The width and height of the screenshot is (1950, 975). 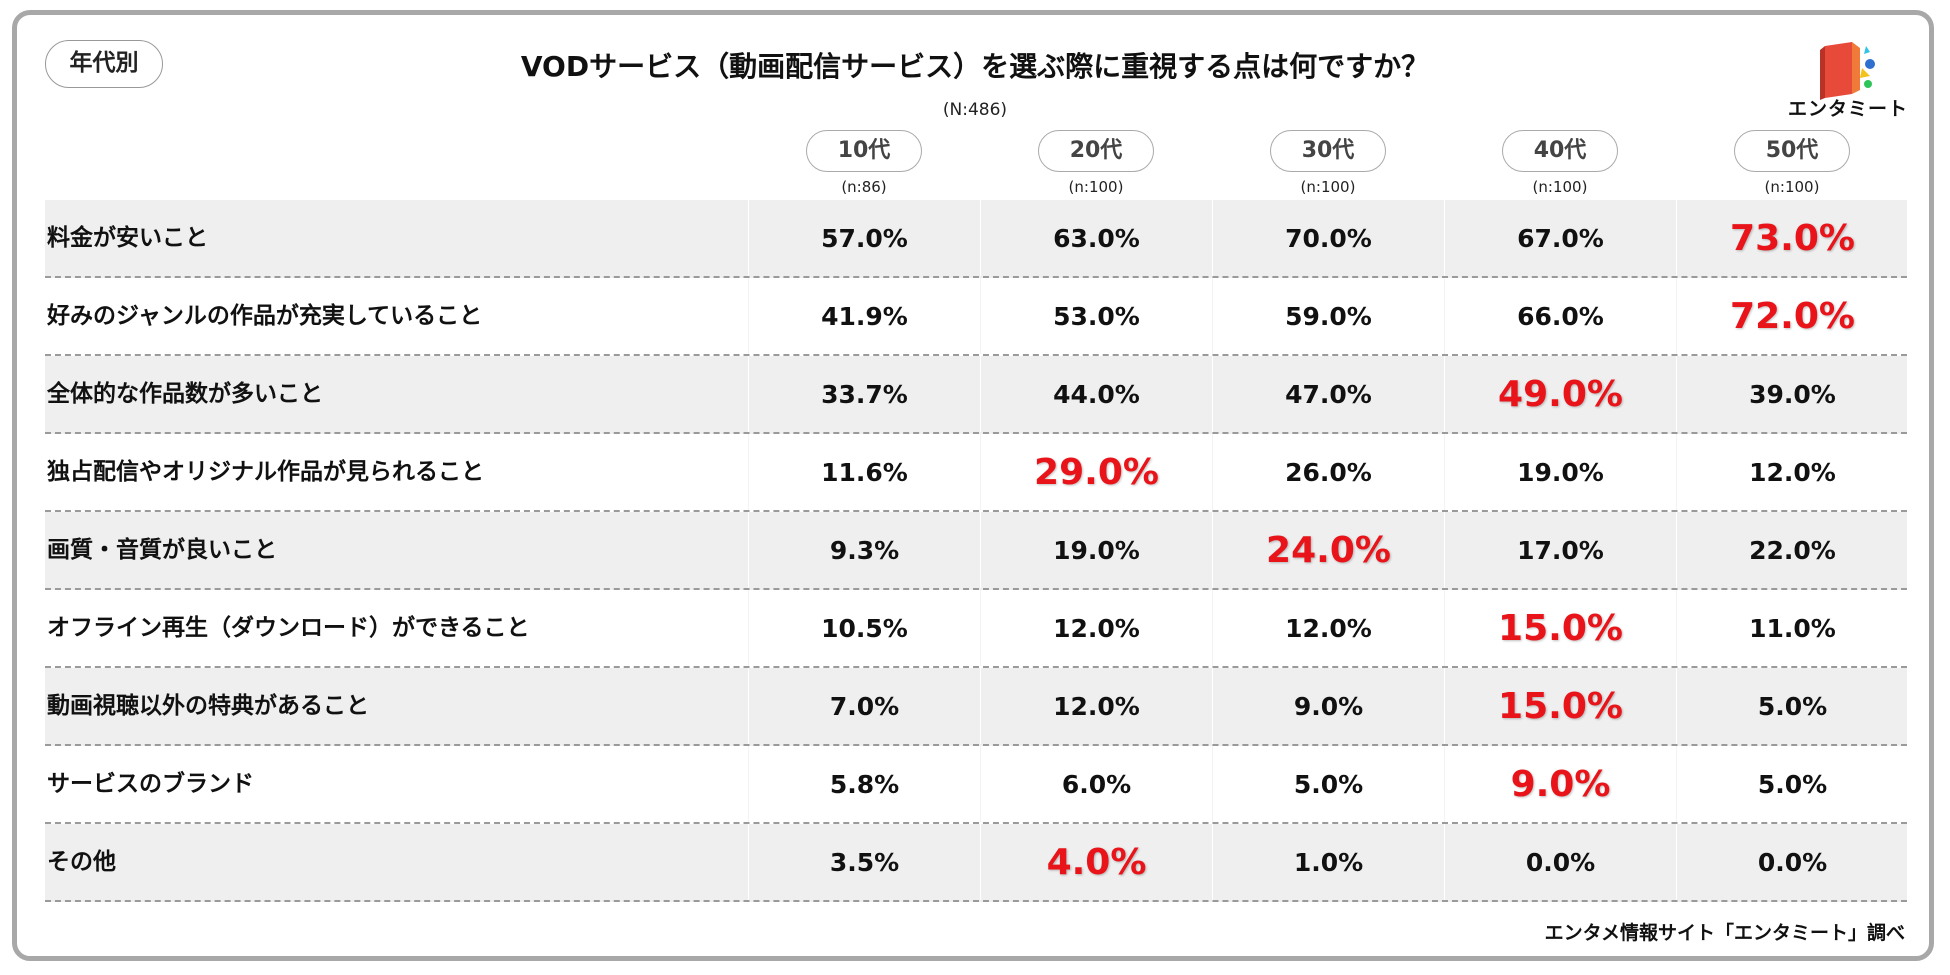 I want to click on value-cell: 10.5%, so click(x=864, y=628).